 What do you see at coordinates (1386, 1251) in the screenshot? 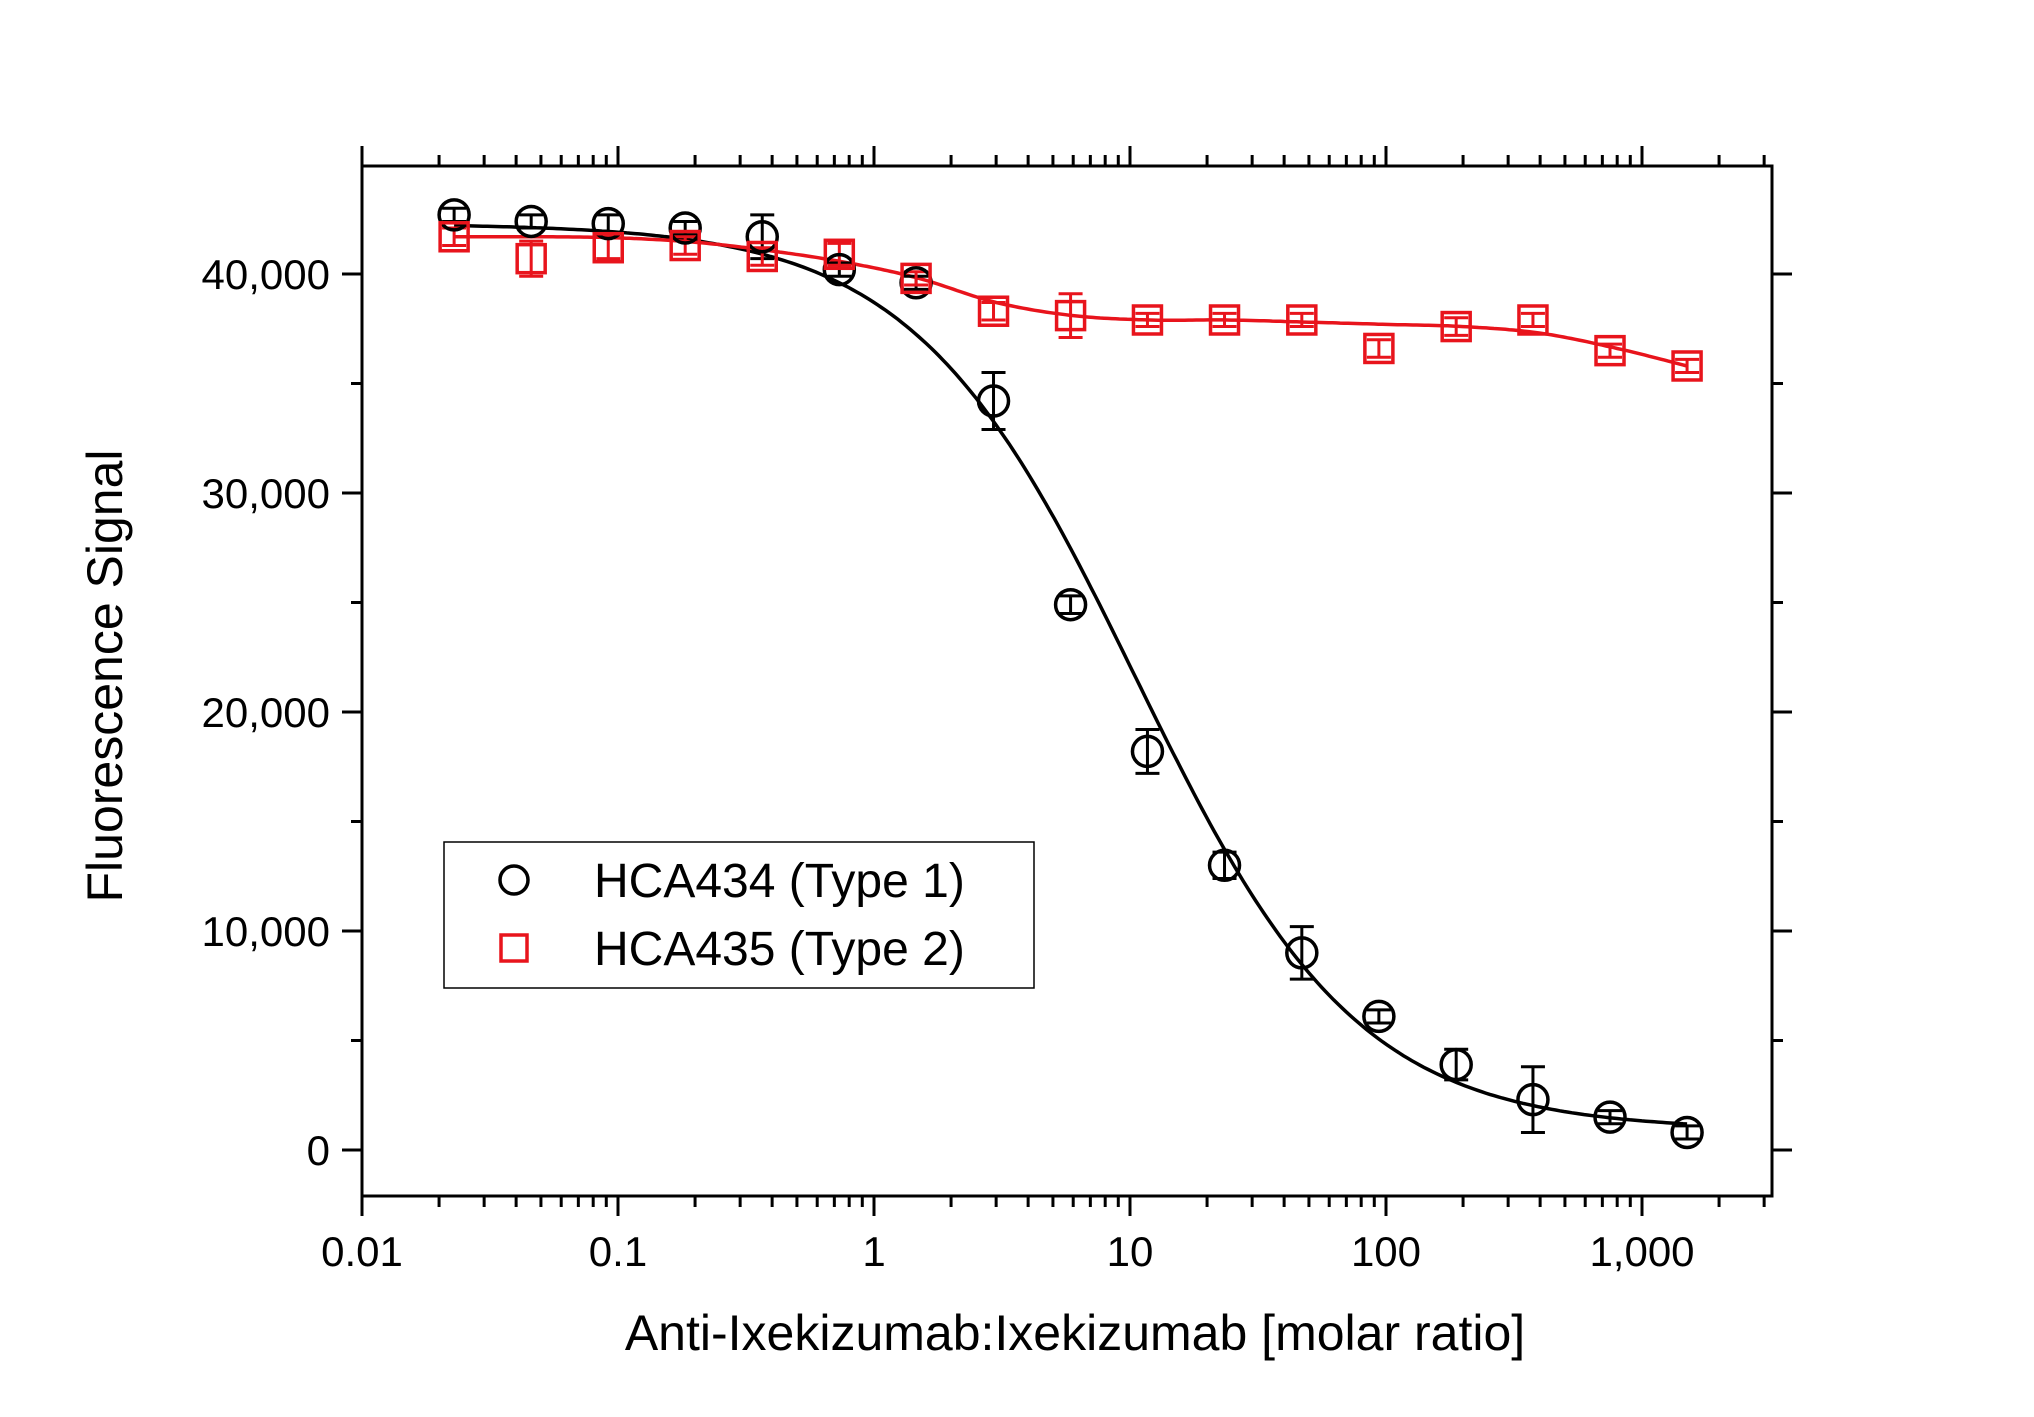
I see `x-tick-label: 100` at bounding box center [1386, 1251].